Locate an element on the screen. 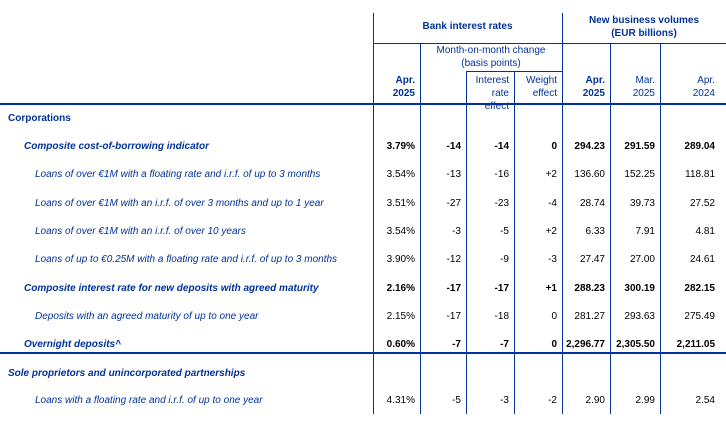  grid-vline-vol-mar-apr is located at coordinates (660, 228).